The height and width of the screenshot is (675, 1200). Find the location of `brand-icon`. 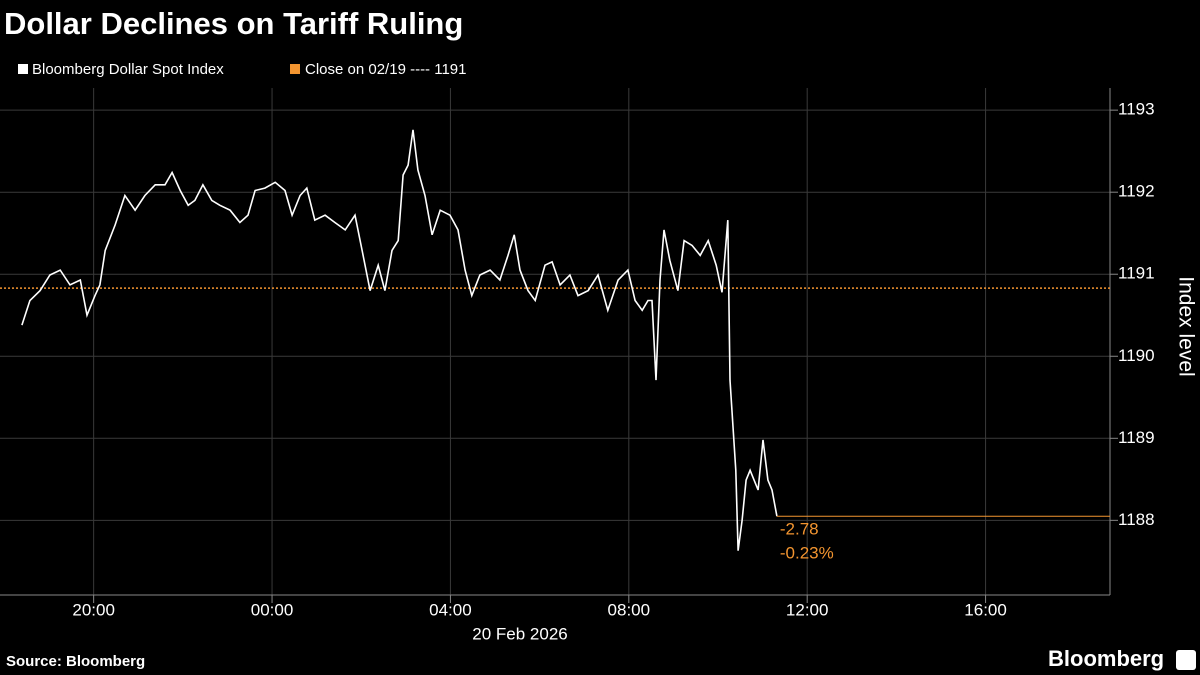

brand-icon is located at coordinates (1186, 660).